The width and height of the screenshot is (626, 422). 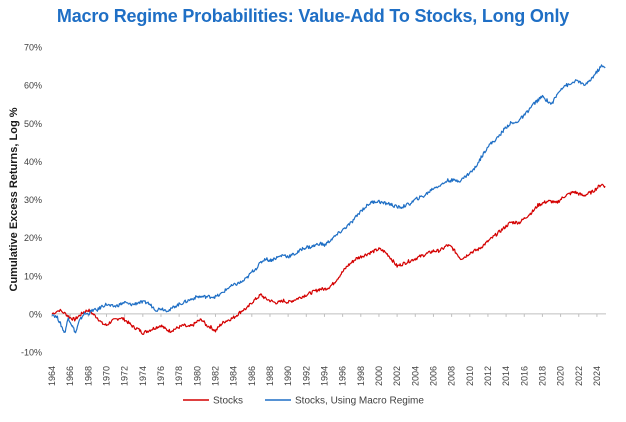 What do you see at coordinates (433, 376) in the screenshot?
I see `x-tick-label: 2006` at bounding box center [433, 376].